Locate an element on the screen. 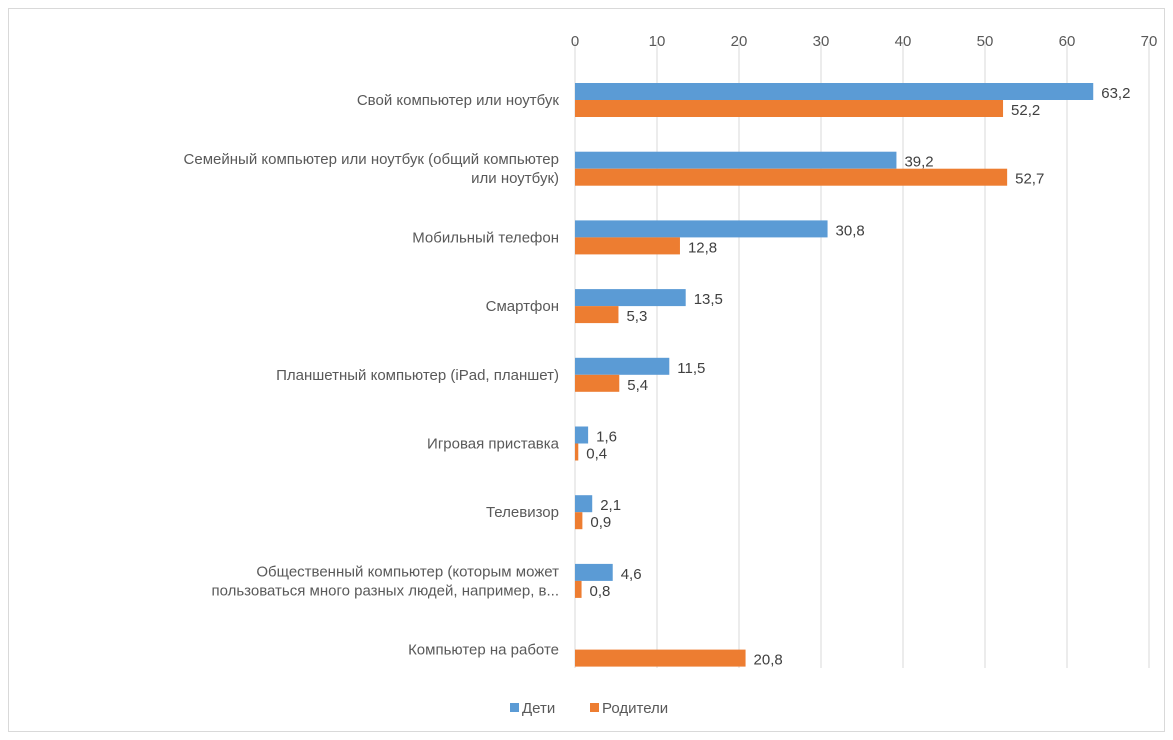 This screenshot has height=740, width=1173. category-label: Свой компьютер или ноутбук is located at coordinates (458, 100).